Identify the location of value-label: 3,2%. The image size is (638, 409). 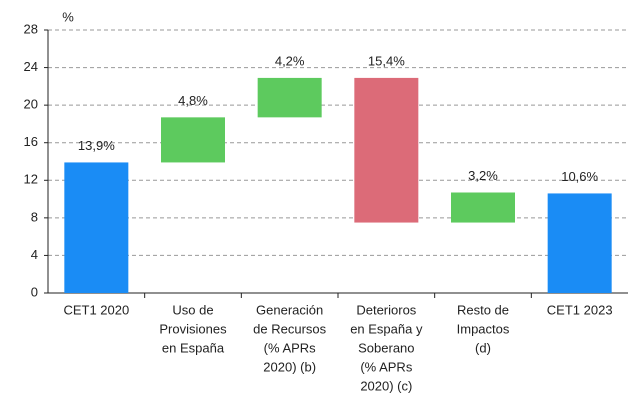
(483, 175).